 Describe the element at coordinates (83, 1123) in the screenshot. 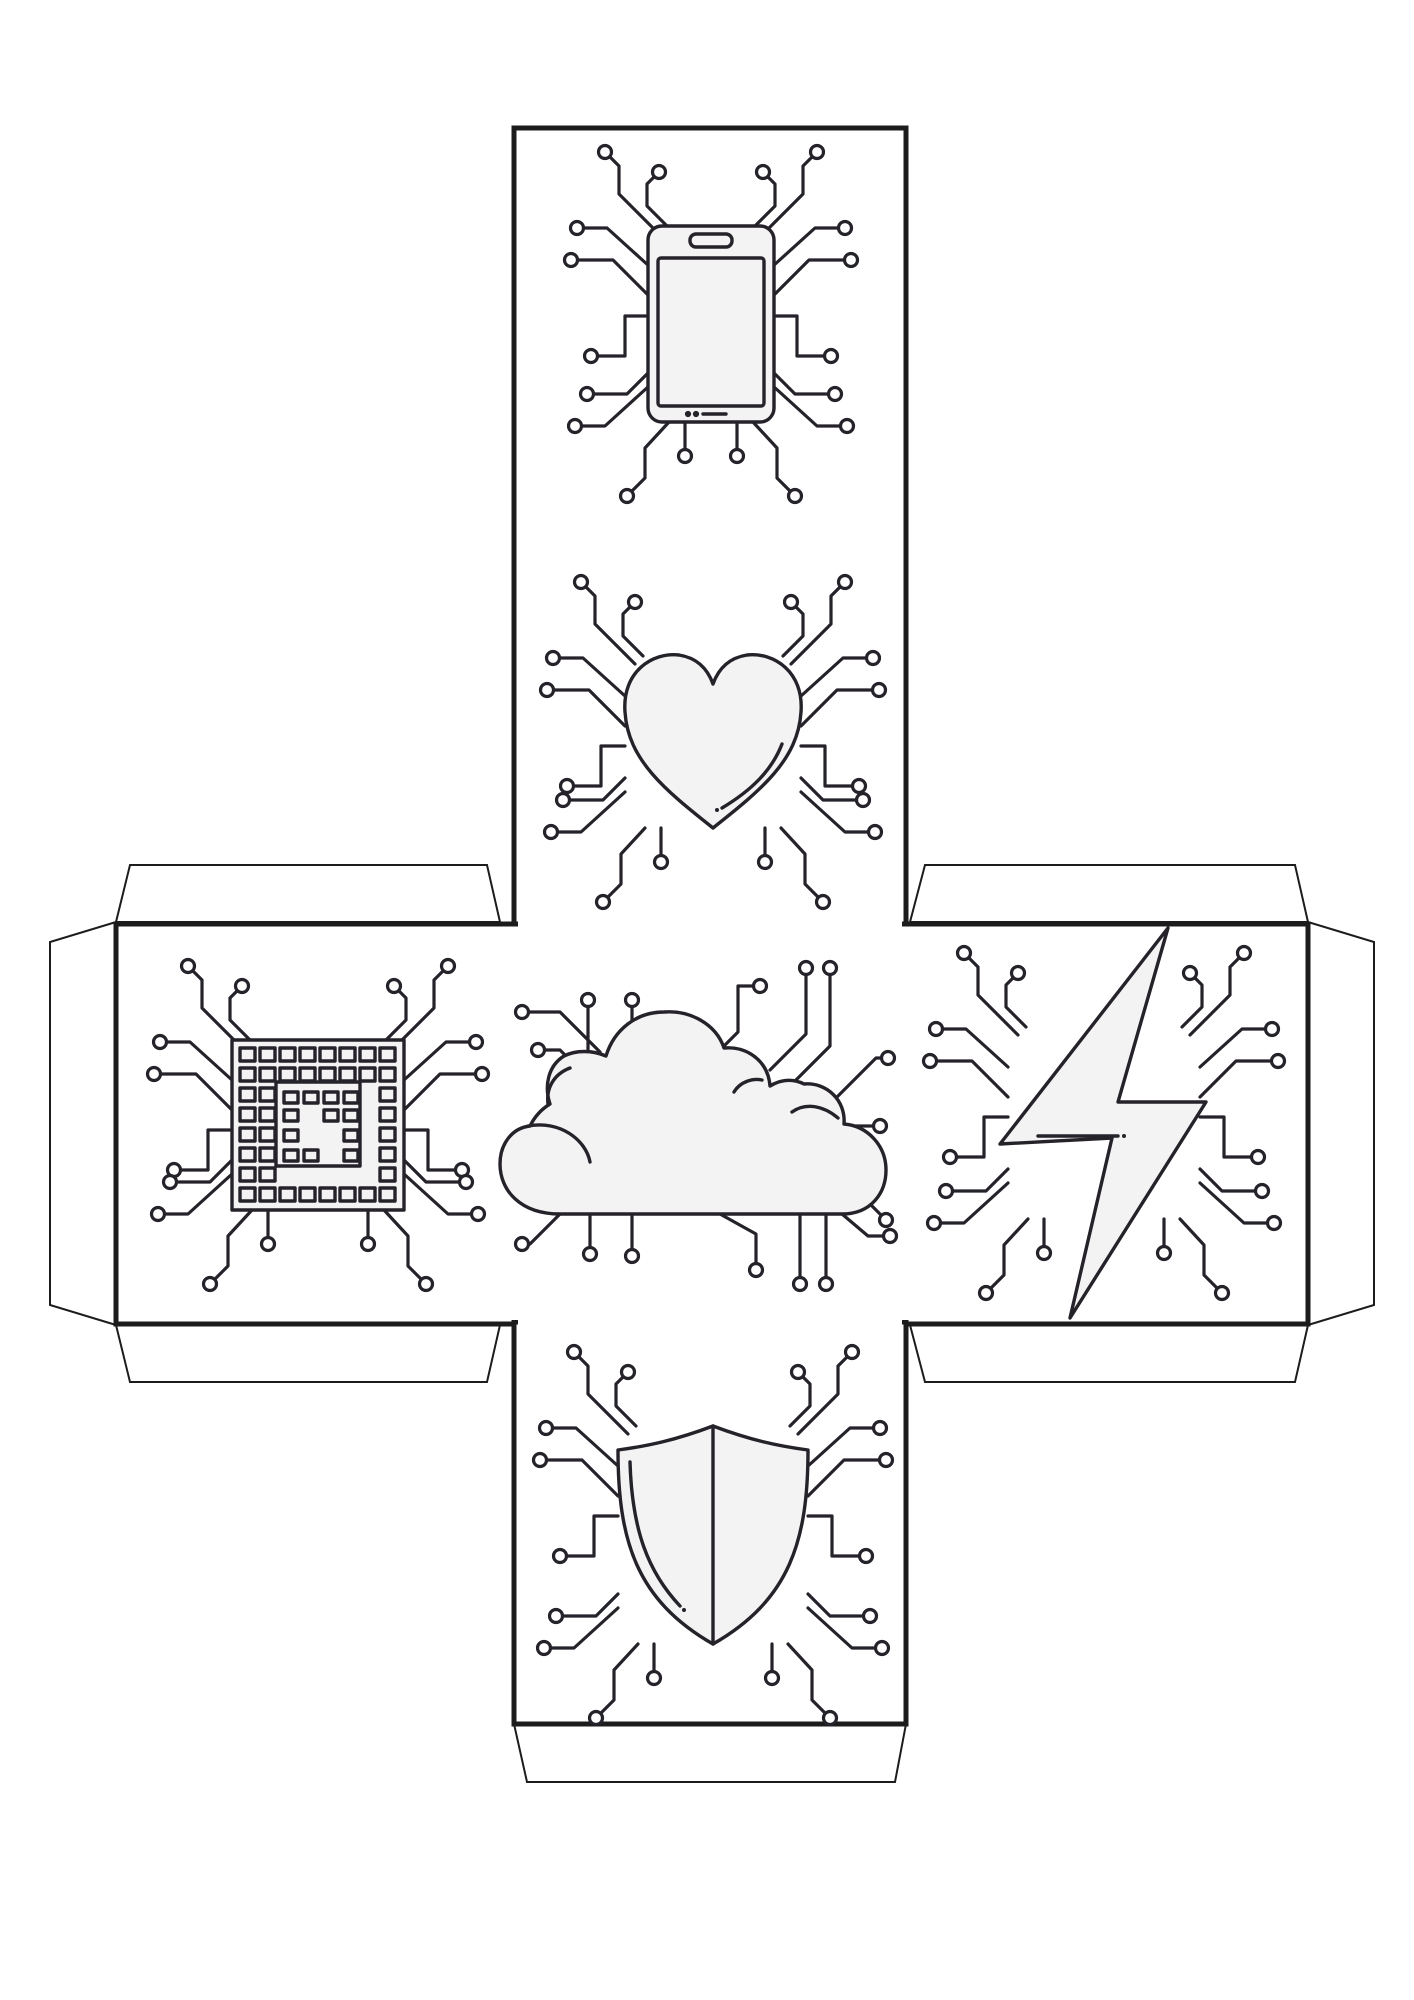

I see `glue-tab-left-side` at that location.